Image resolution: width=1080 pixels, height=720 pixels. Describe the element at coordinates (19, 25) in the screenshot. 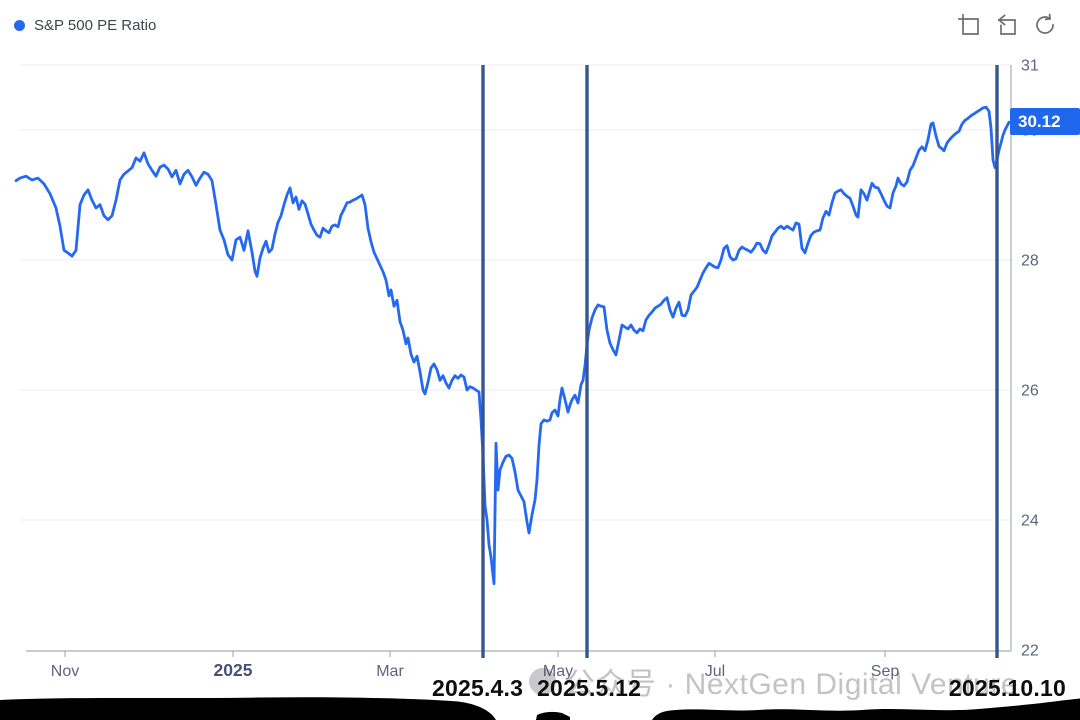

I see `legend-dot-icon` at that location.